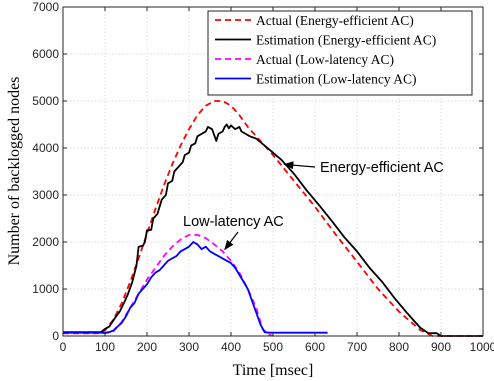 The width and height of the screenshot is (494, 381). What do you see at coordinates (382, 168) in the screenshot?
I see `annotation-energy-efficient: Energy-efficient AC` at bounding box center [382, 168].